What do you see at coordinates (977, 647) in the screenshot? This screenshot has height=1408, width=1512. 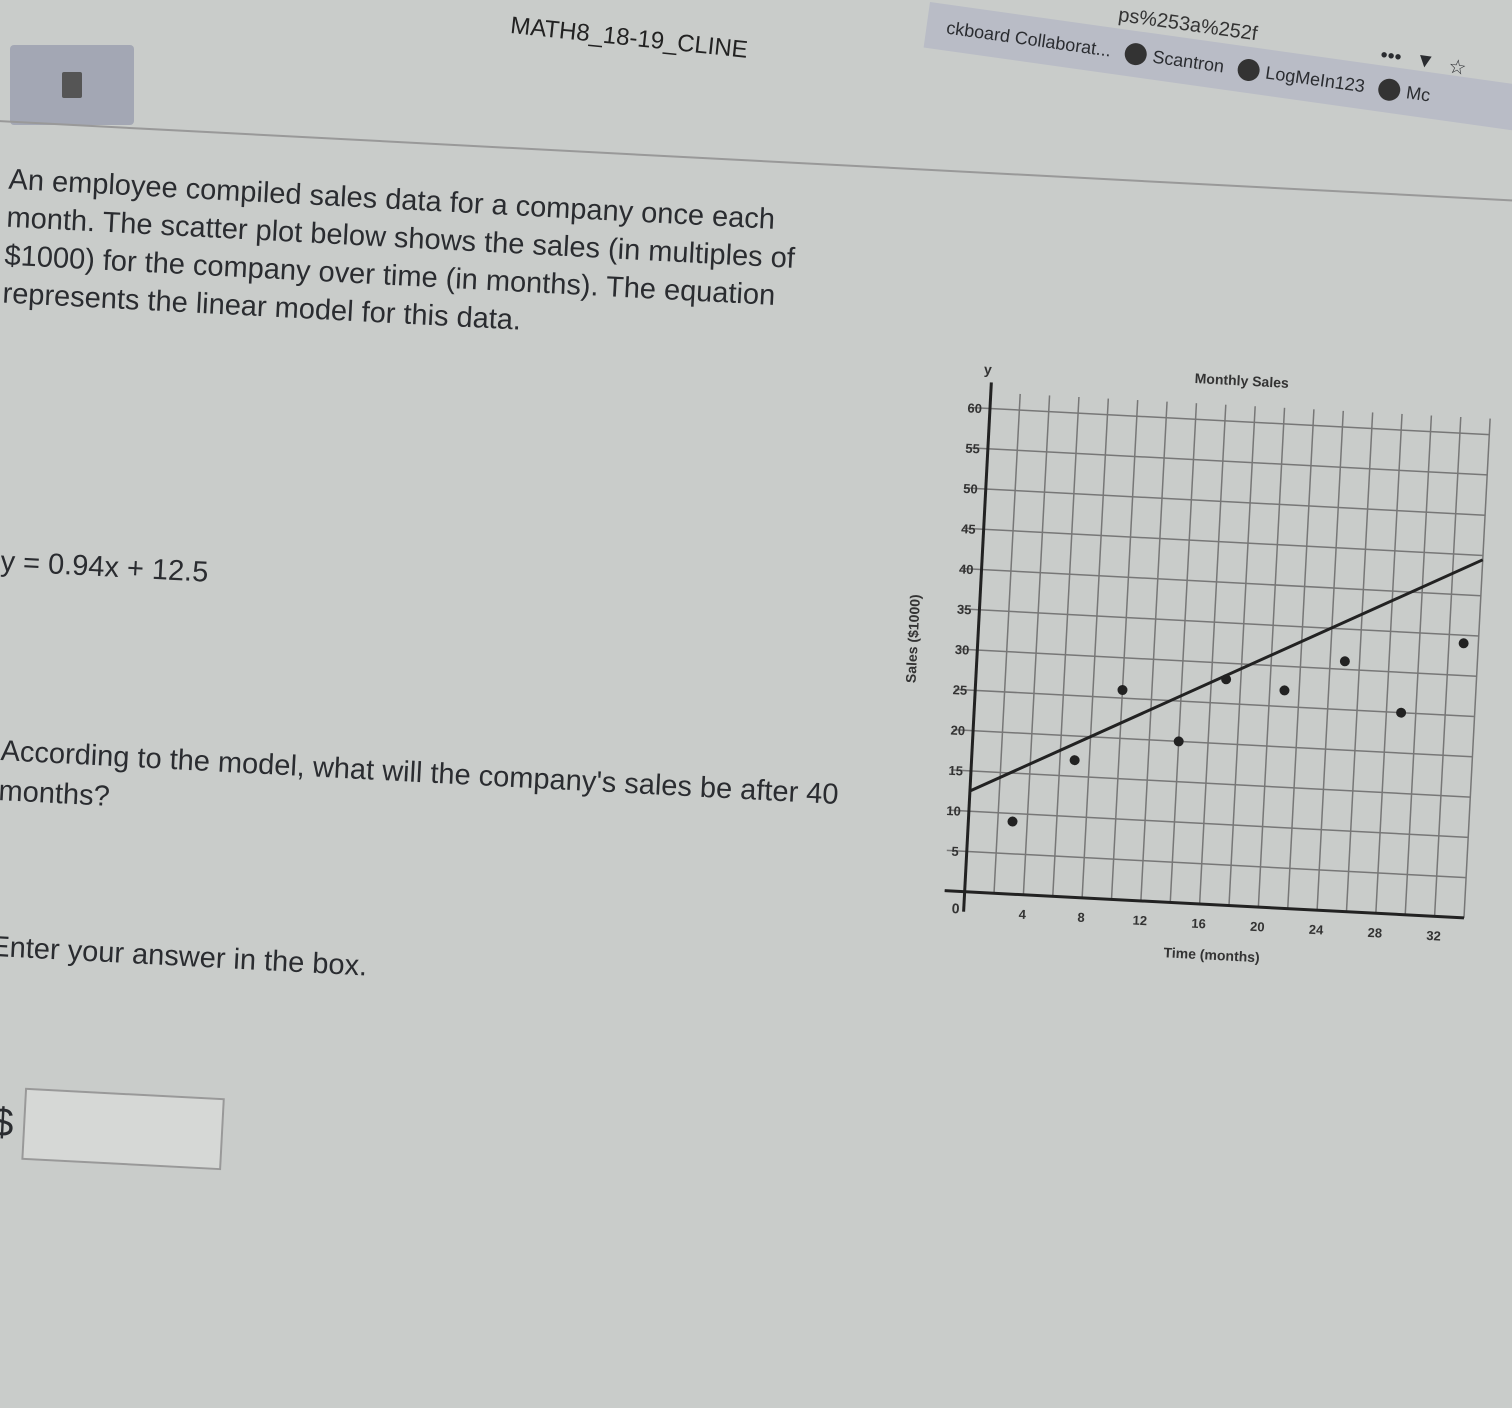 I see `y-axis` at bounding box center [977, 647].